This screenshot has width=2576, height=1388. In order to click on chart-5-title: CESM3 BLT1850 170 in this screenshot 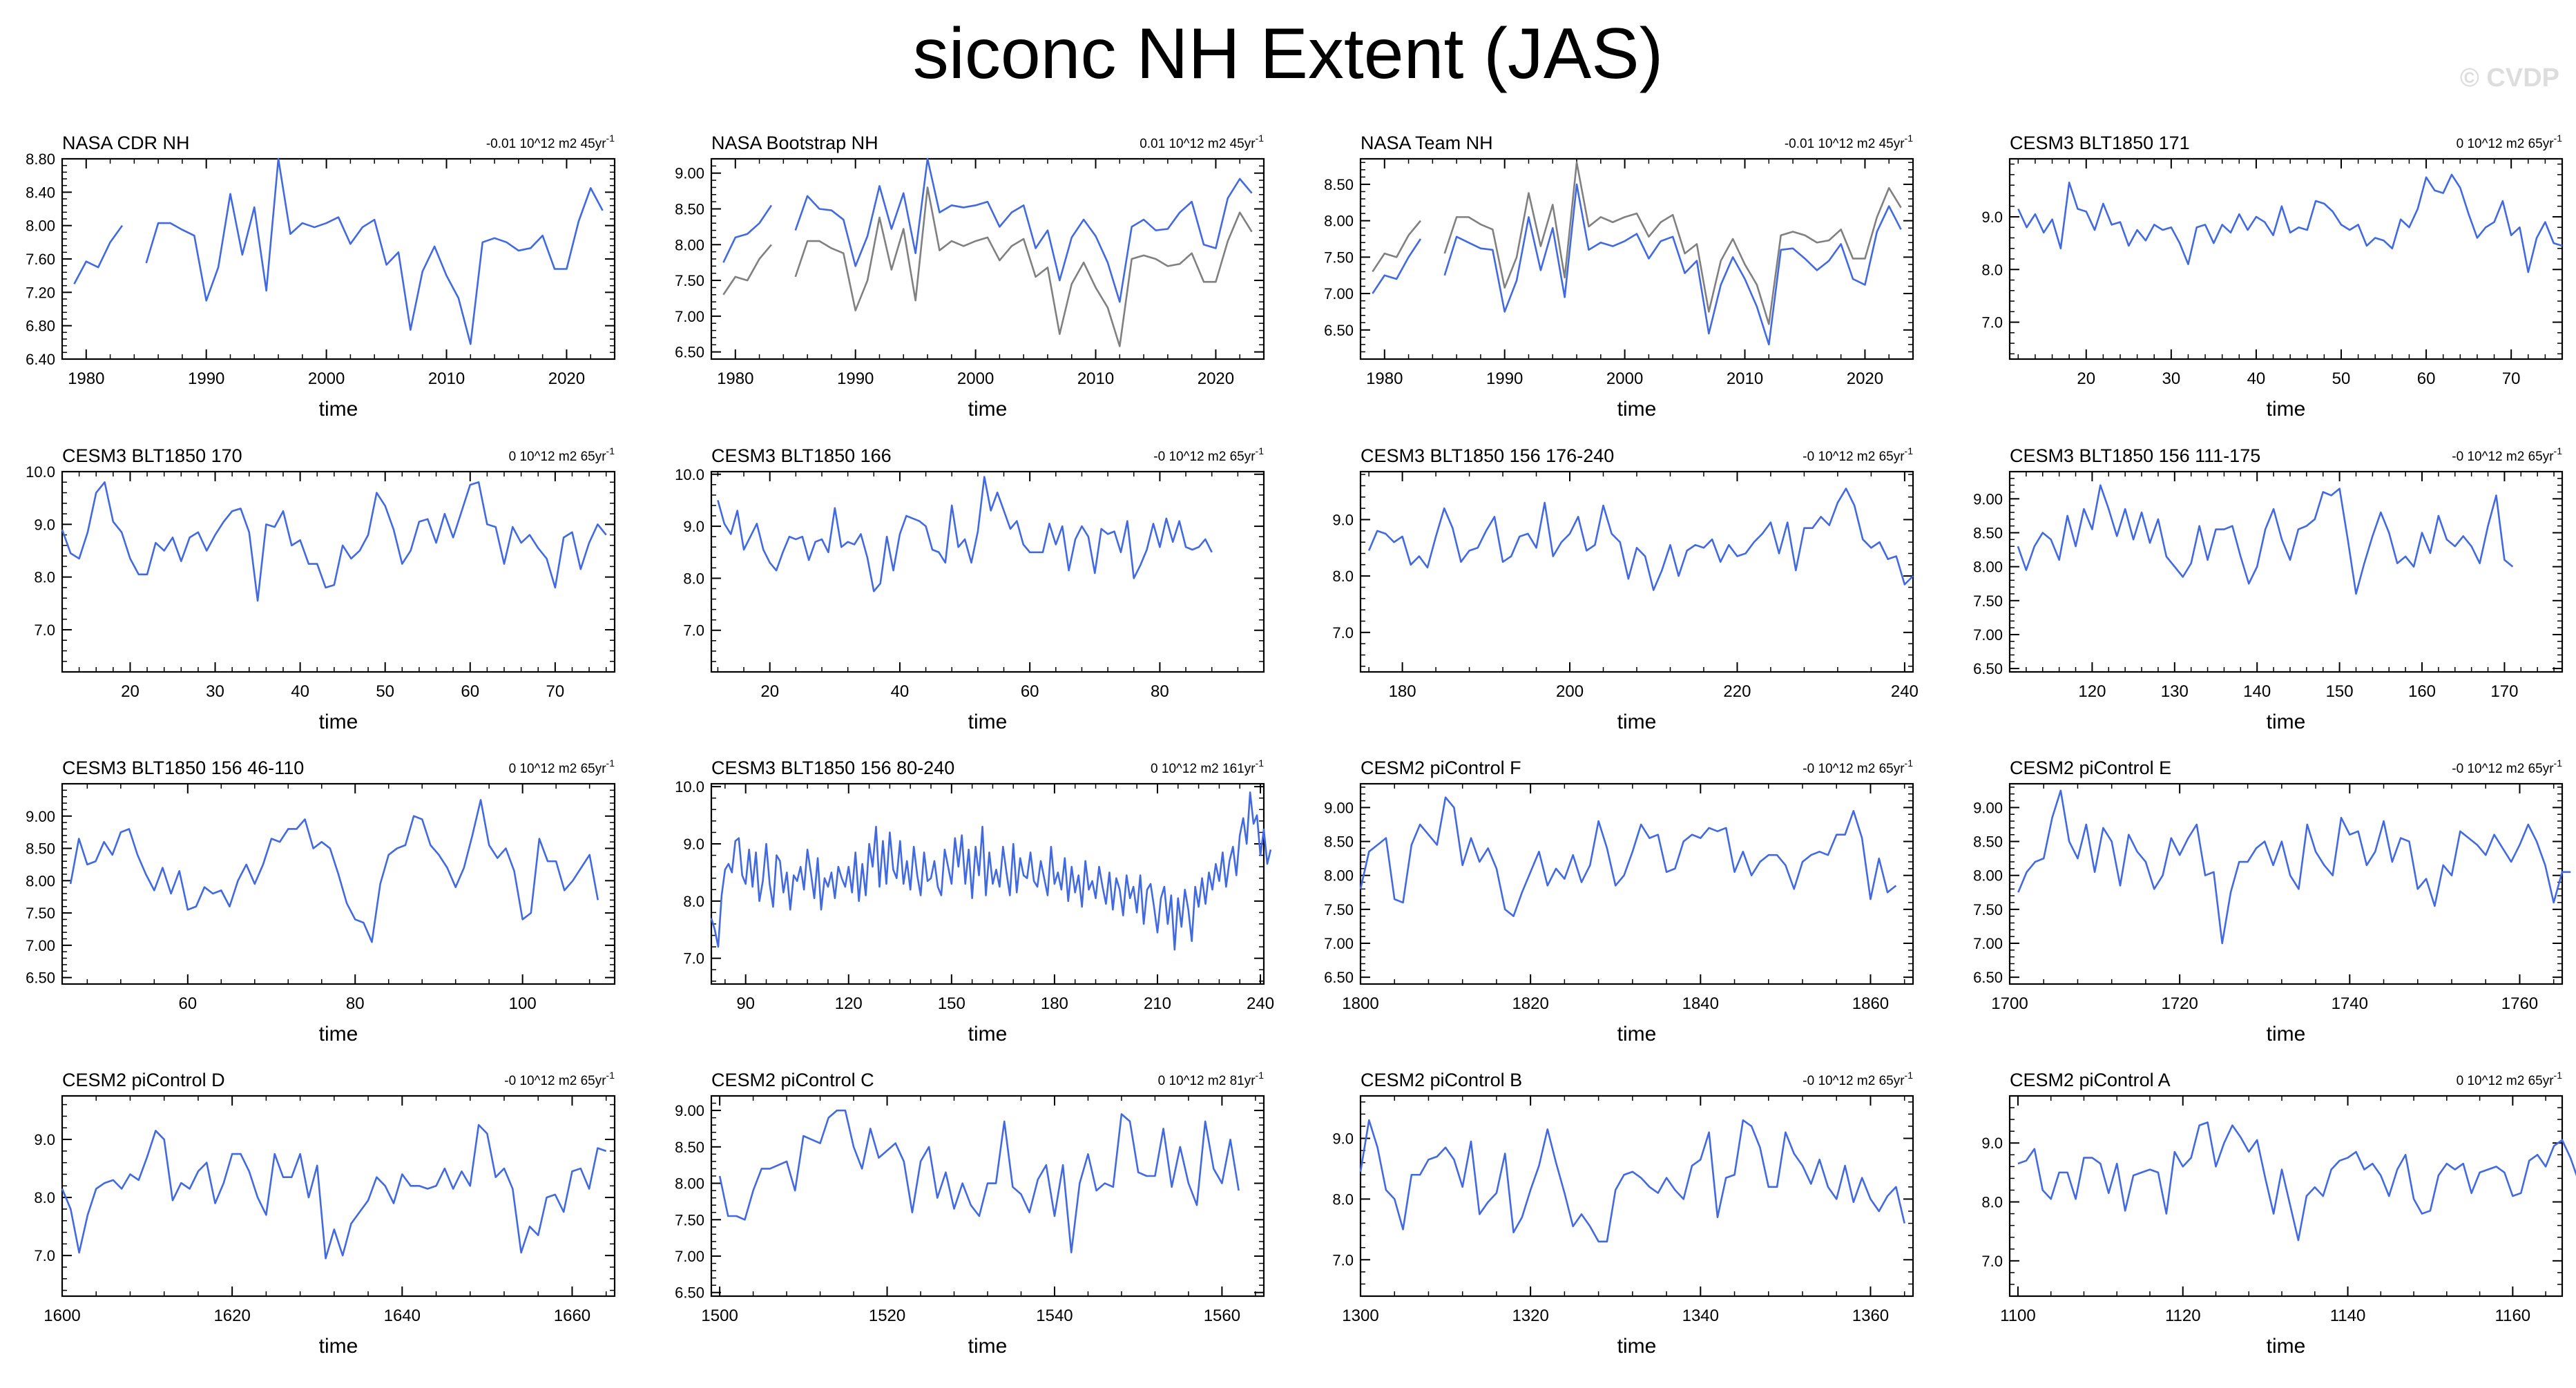, I will do `click(152, 455)`.